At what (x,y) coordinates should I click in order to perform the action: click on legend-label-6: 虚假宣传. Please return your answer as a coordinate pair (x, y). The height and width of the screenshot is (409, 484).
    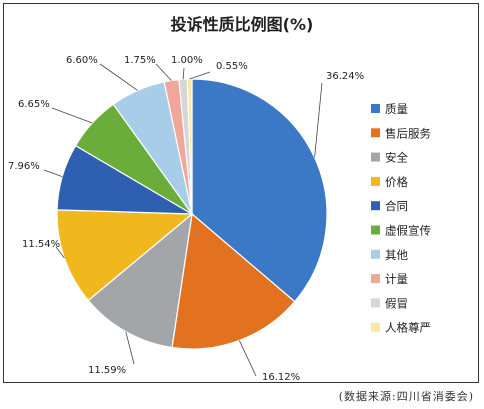
    Looking at the image, I should click on (408, 231).